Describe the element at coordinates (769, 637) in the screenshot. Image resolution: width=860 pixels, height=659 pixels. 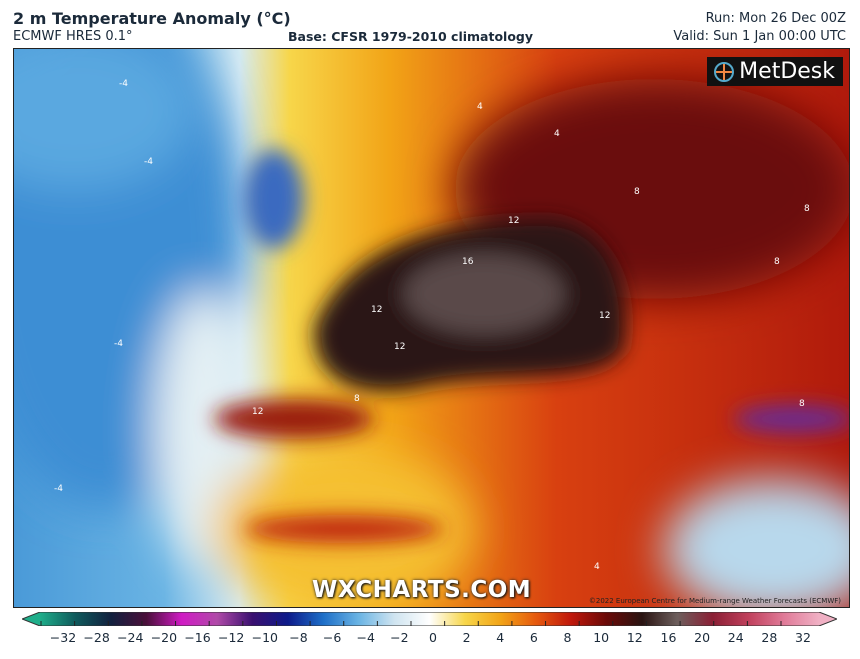
I see `colorbar-tick-label: 28` at that location.